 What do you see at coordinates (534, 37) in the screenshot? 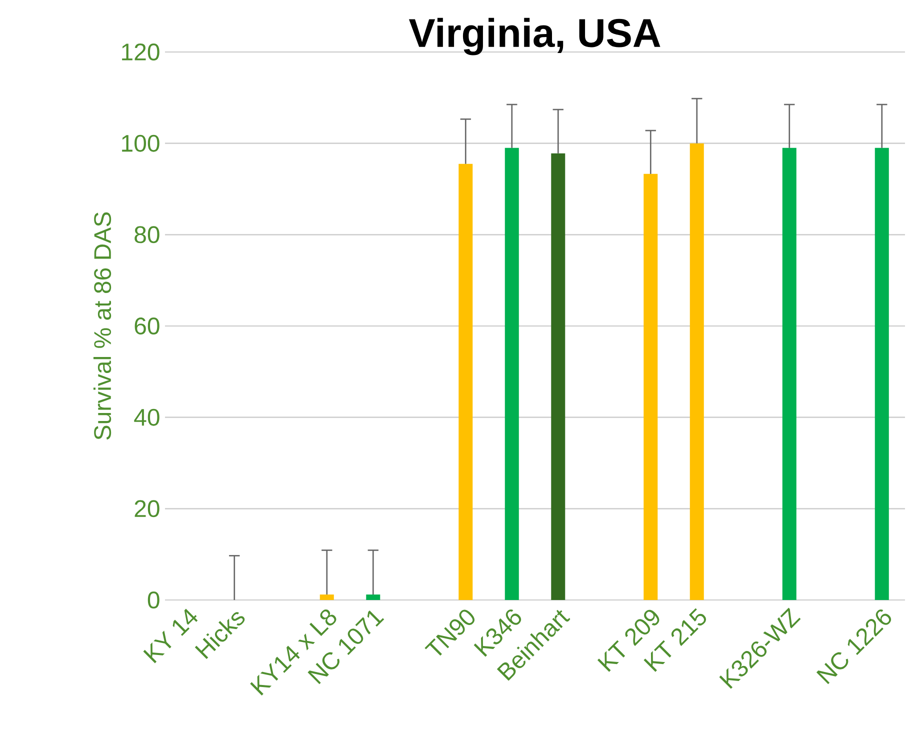
I see `chart-title: Virginia, USA` at bounding box center [534, 37].